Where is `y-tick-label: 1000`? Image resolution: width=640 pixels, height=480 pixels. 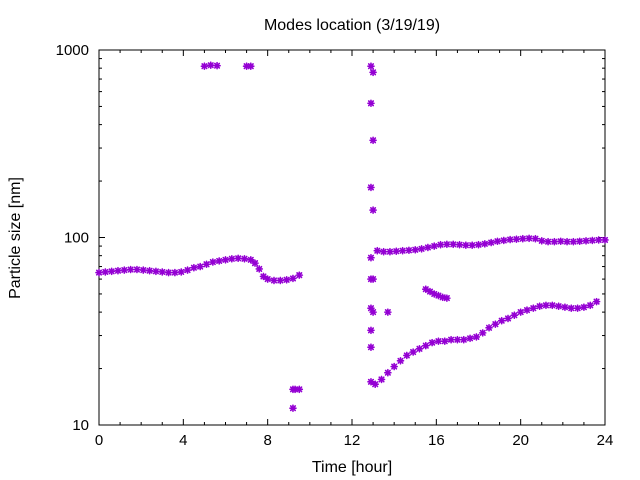
y-tick-label: 1000 is located at coordinates (72, 50).